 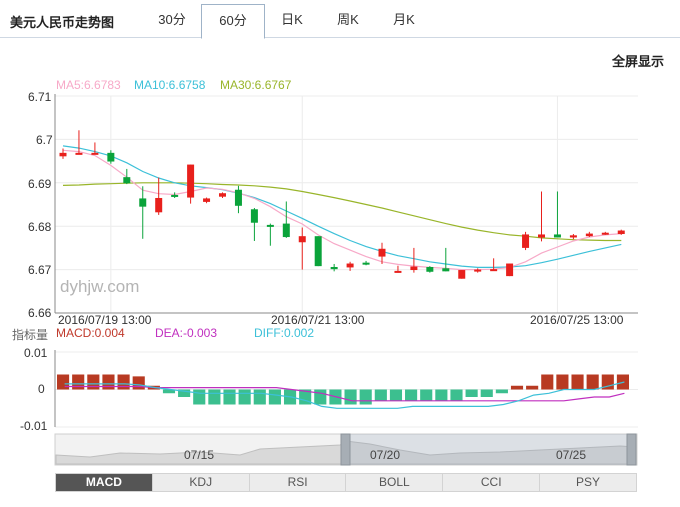 I want to click on macd-legend: MACD:0.004, so click(x=90, y=333).